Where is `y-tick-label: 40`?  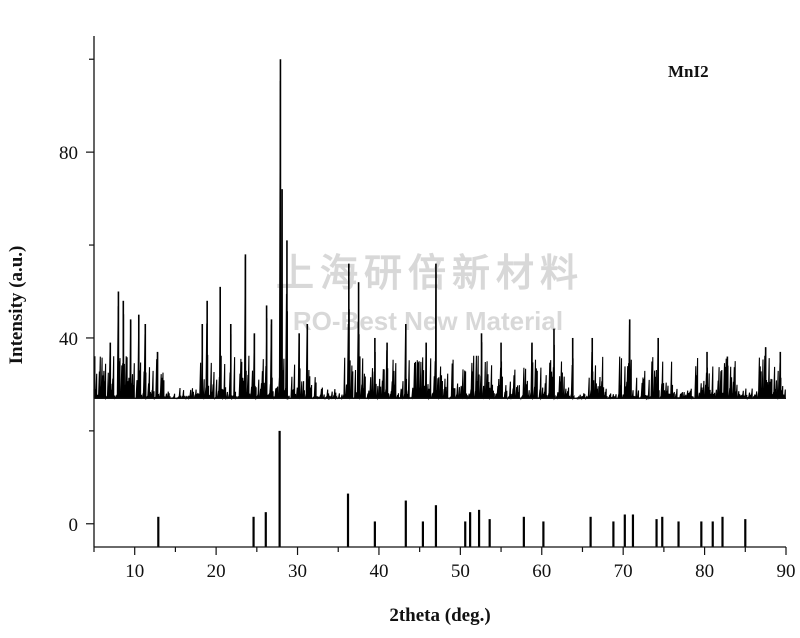 y-tick-label: 40 is located at coordinates (68, 339).